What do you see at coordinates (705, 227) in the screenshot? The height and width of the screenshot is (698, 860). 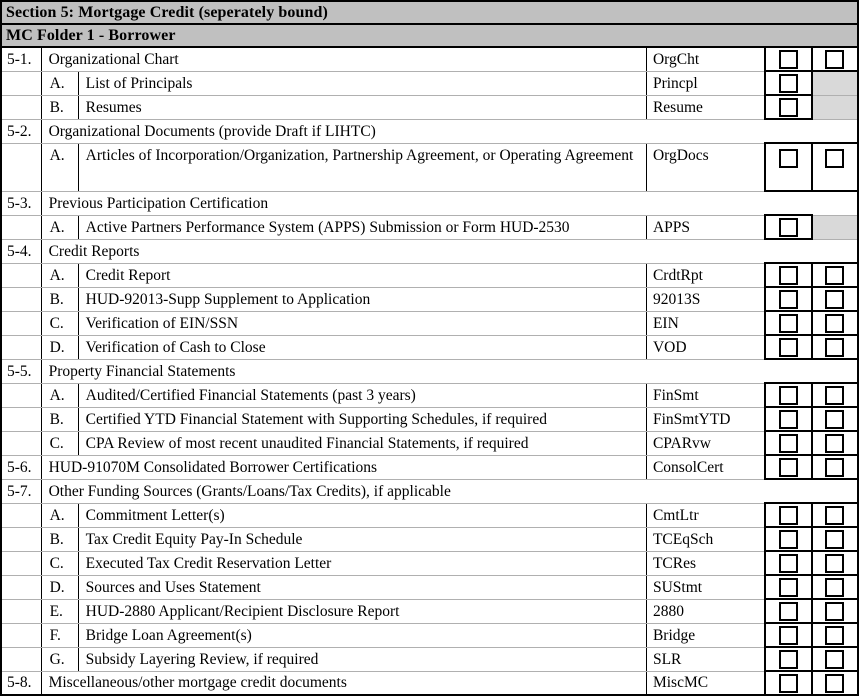 I see `row-code: APPS` at bounding box center [705, 227].